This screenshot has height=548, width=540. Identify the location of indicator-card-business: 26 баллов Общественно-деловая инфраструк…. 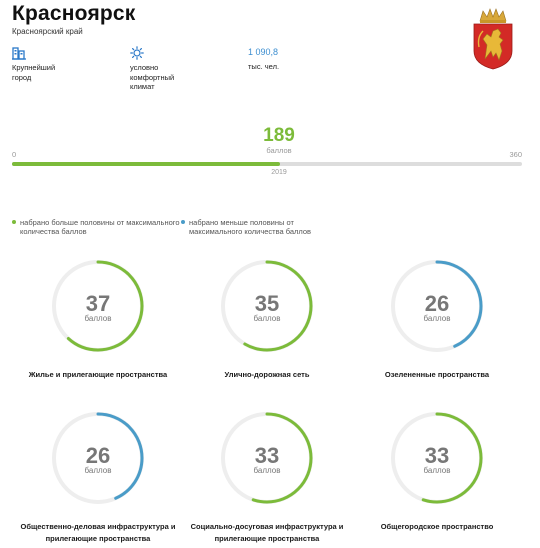
(98, 475).